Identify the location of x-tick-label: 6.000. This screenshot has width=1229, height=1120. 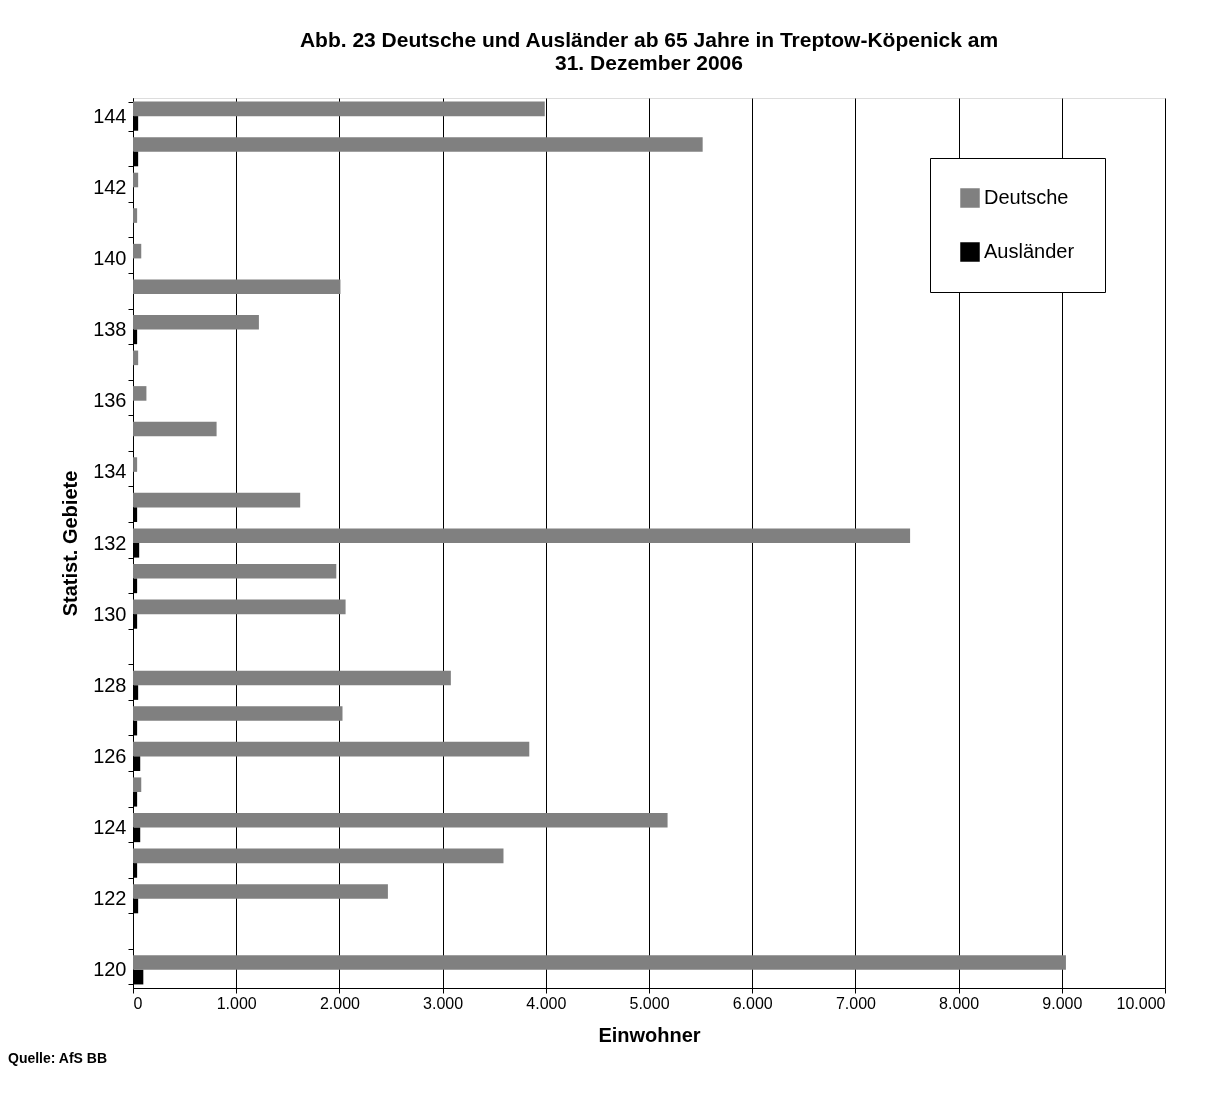
(752, 1003).